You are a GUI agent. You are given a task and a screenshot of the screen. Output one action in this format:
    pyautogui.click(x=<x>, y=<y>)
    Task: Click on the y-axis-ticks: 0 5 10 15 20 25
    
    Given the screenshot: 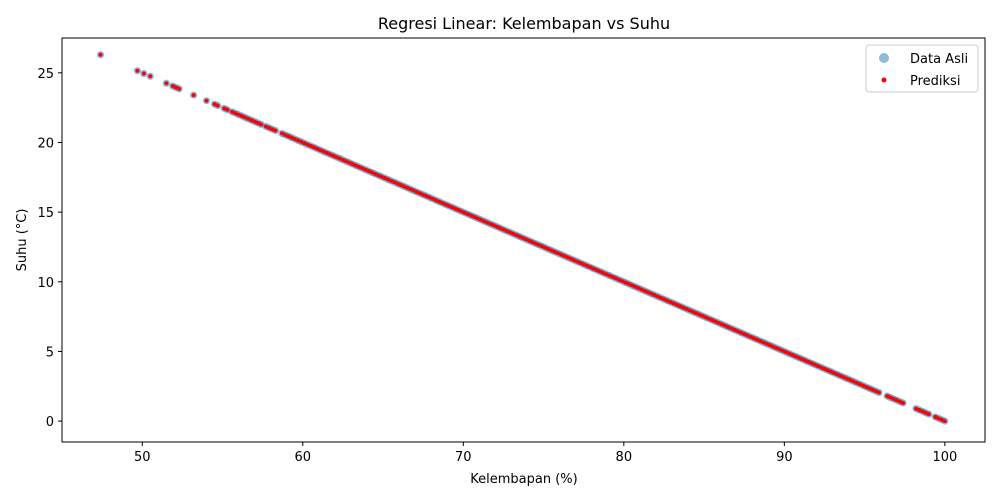 What is the action you would take?
    pyautogui.click(x=49, y=248)
    